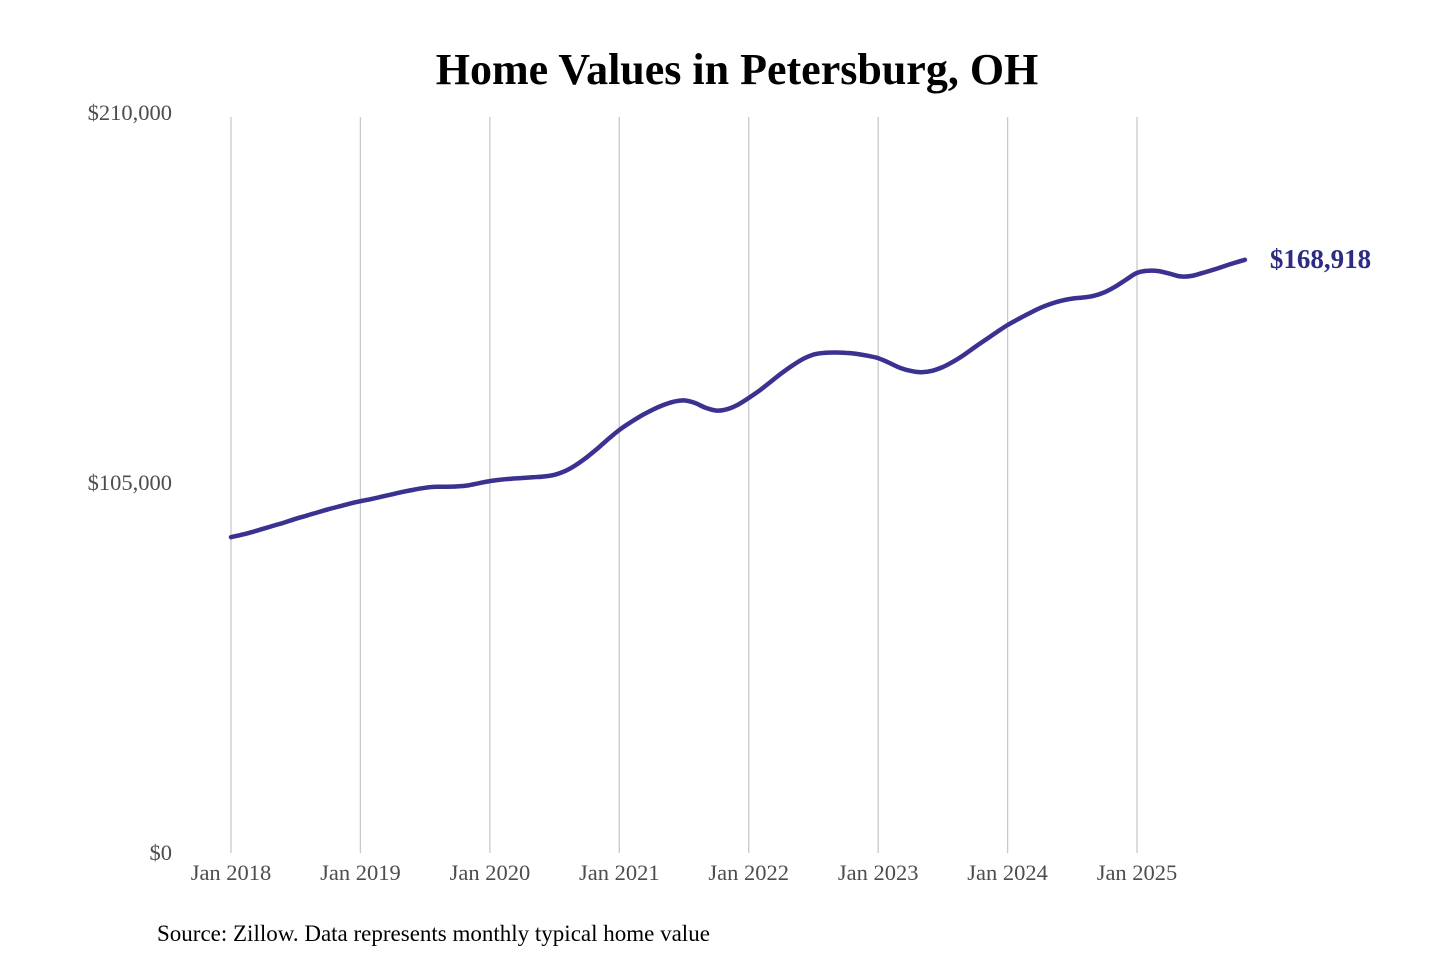  I want to click on x-tick-label: Jan 2022, so click(748, 872).